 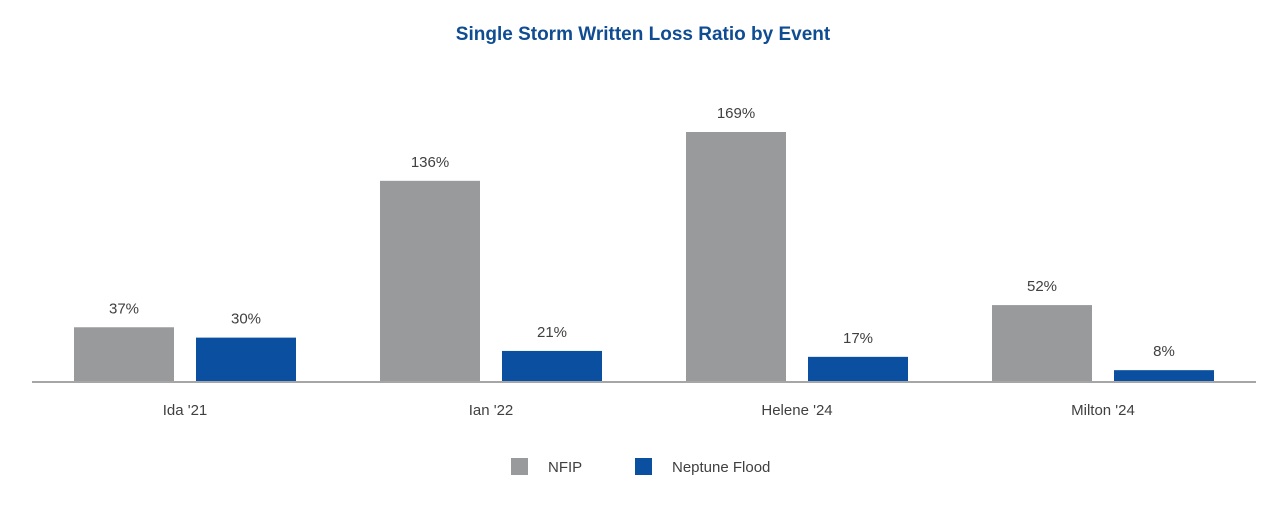 I want to click on data-label-neptune-flood-2: 21%, so click(x=552, y=332).